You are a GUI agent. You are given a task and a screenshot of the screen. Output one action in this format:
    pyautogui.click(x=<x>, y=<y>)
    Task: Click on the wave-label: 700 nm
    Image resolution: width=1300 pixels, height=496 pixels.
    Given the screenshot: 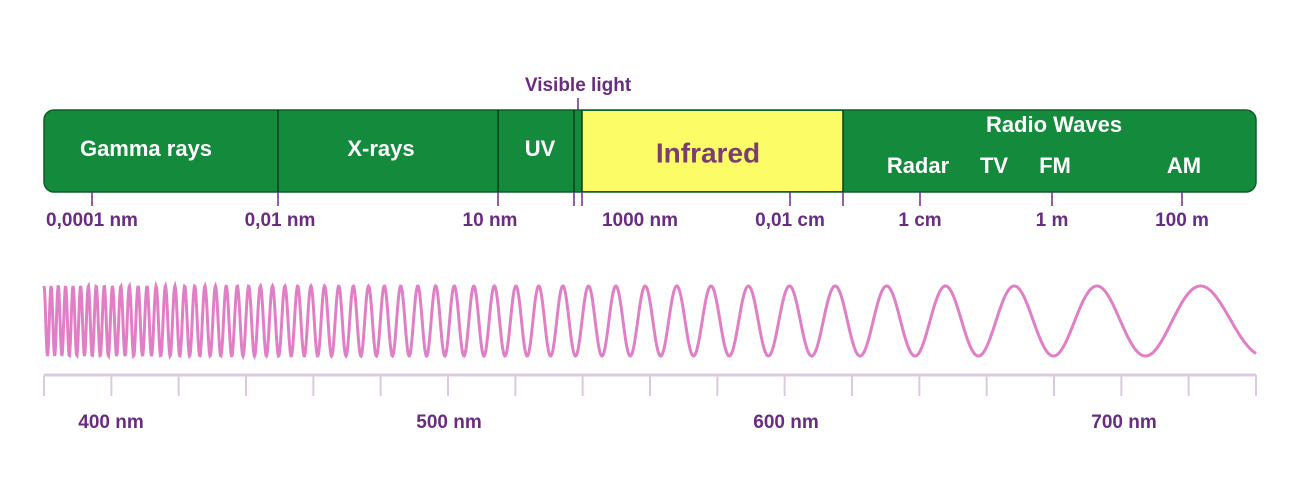 What is the action you would take?
    pyautogui.click(x=1123, y=422)
    